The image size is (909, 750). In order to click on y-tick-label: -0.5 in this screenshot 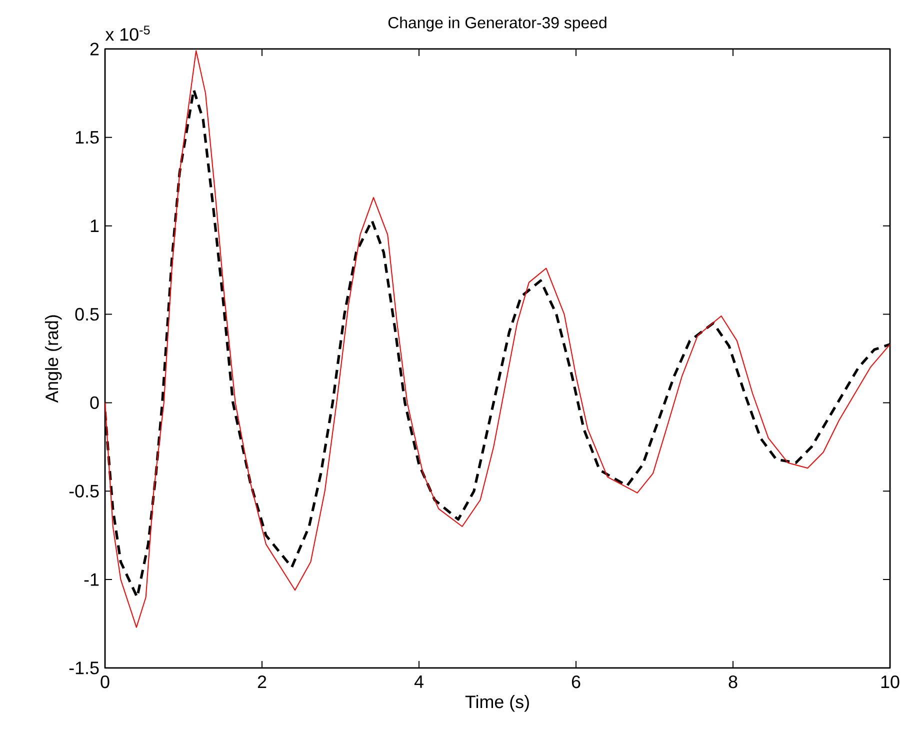, I will do `click(84, 491)`.